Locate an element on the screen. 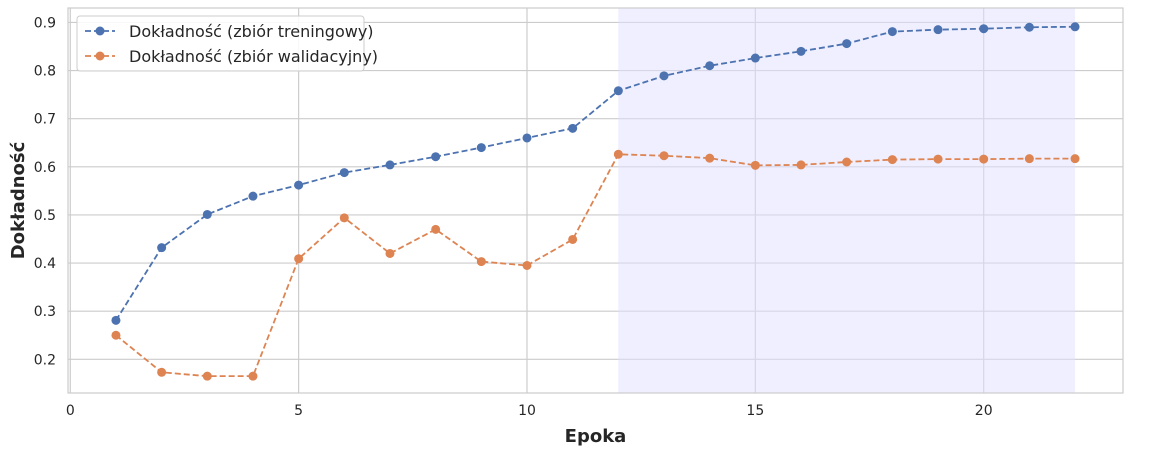 The width and height of the screenshot is (1163, 455). y-tick-label: 0.9 is located at coordinates (45, 23).